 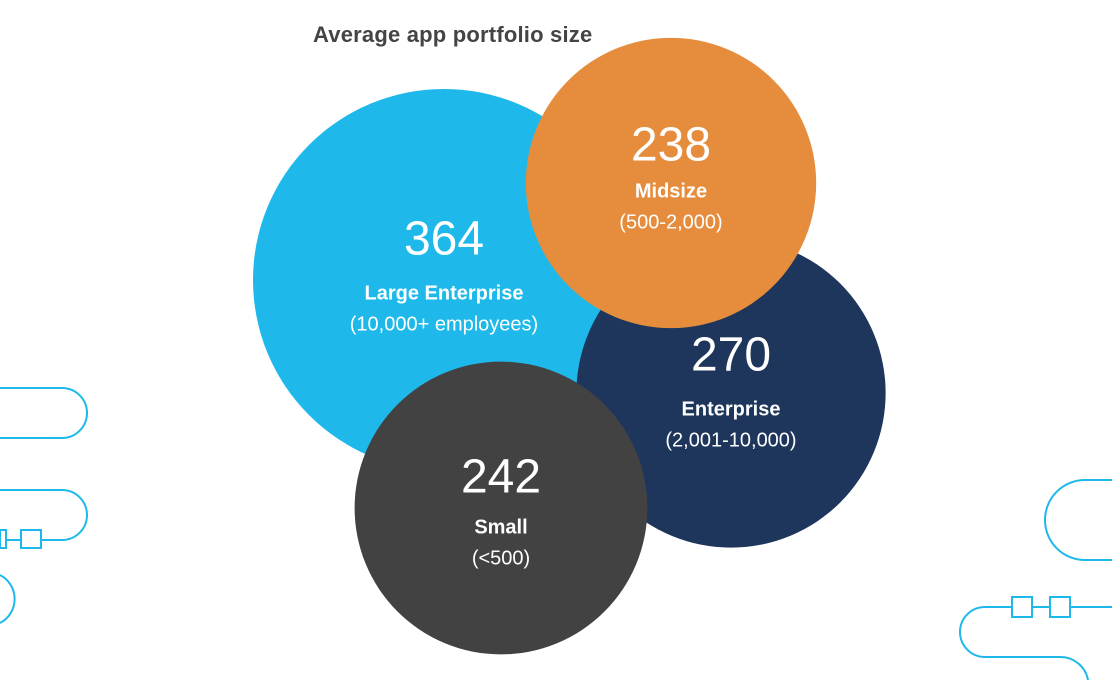 I want to click on bubble-value-enterprise: 270, so click(x=731, y=355).